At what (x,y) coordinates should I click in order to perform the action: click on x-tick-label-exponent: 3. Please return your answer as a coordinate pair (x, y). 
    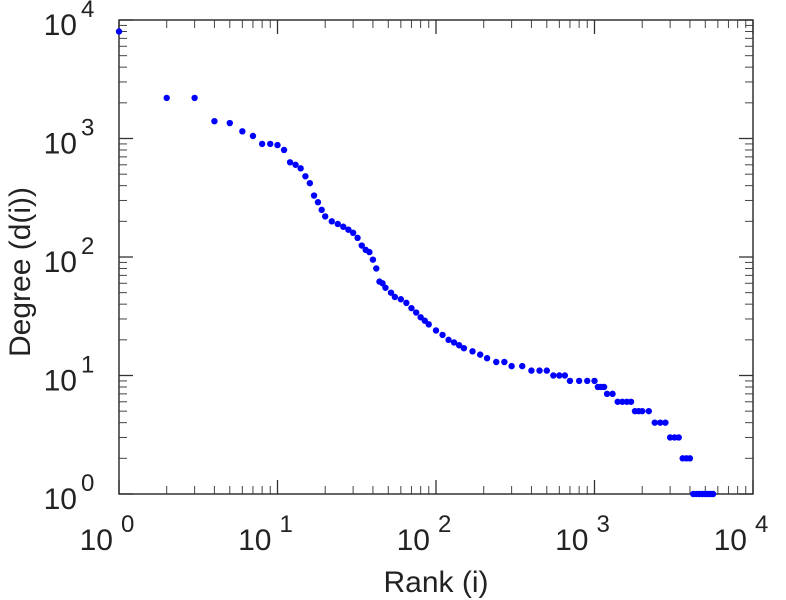
    Looking at the image, I should click on (603, 524).